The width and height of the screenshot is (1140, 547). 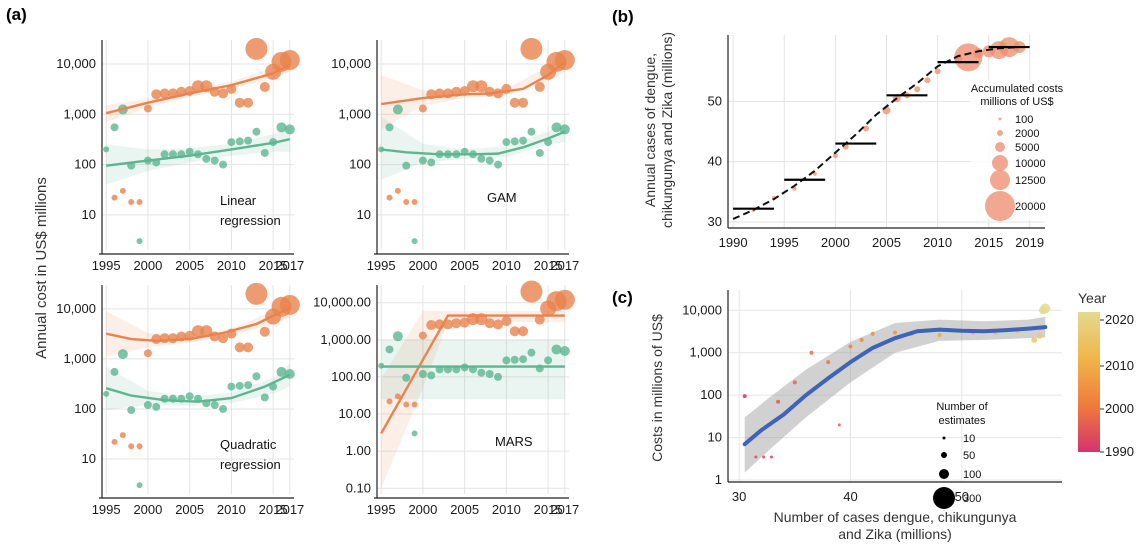 I want to click on y-tick-label: 40, so click(x=715, y=161).